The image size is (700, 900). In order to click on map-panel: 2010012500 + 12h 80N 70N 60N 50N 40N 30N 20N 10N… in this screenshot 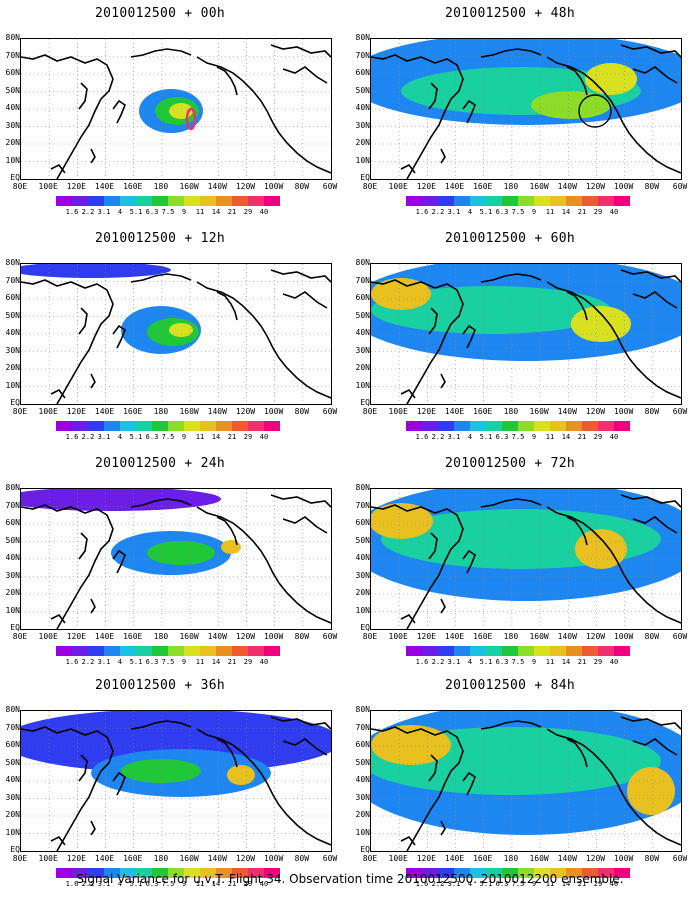, I will do `click(170, 335)`.